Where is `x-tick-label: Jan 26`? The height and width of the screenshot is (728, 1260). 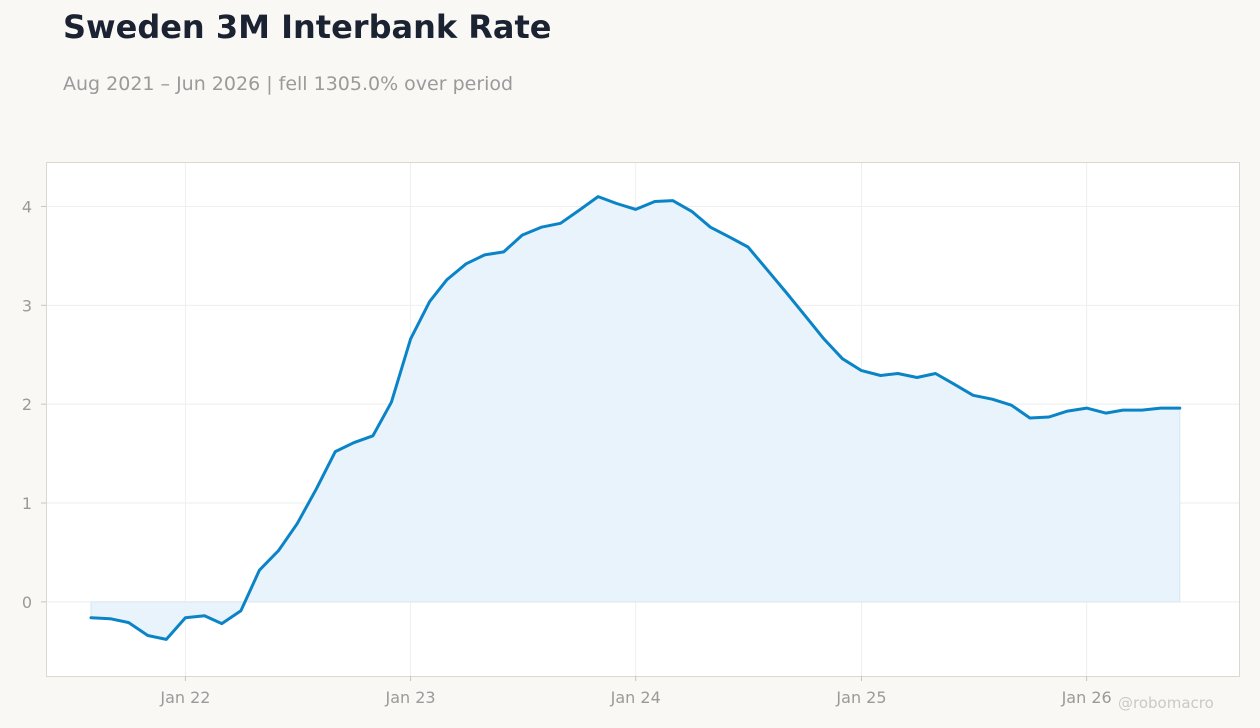 x-tick-label: Jan 26 is located at coordinates (1086, 697).